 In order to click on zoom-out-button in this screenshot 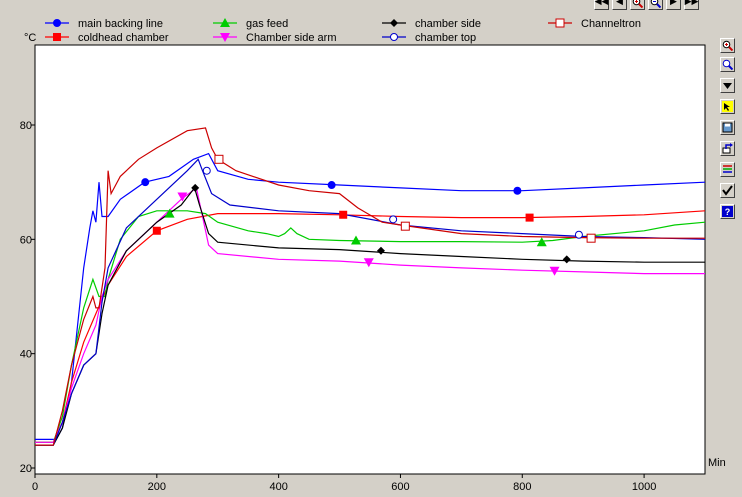, I will do `click(655, 5)`.